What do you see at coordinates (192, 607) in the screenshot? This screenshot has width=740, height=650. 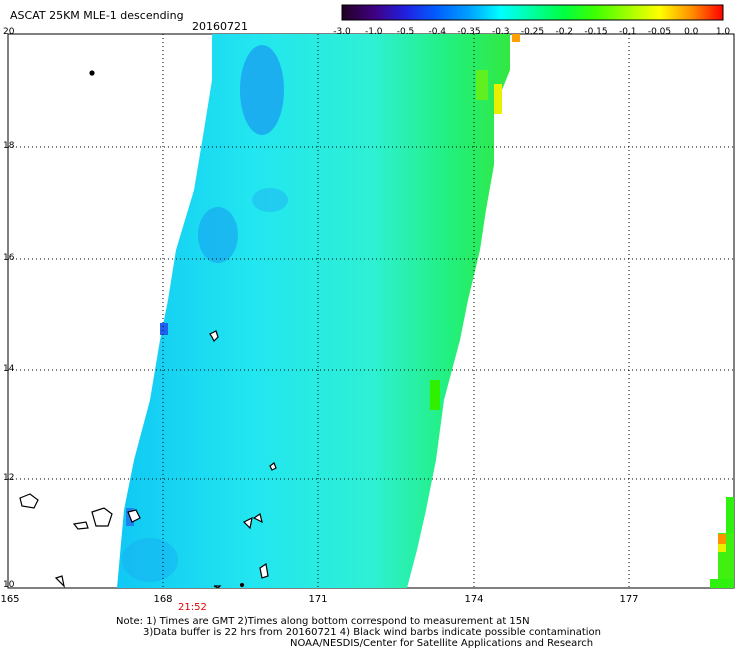 I see `time-label: 21:52` at bounding box center [192, 607].